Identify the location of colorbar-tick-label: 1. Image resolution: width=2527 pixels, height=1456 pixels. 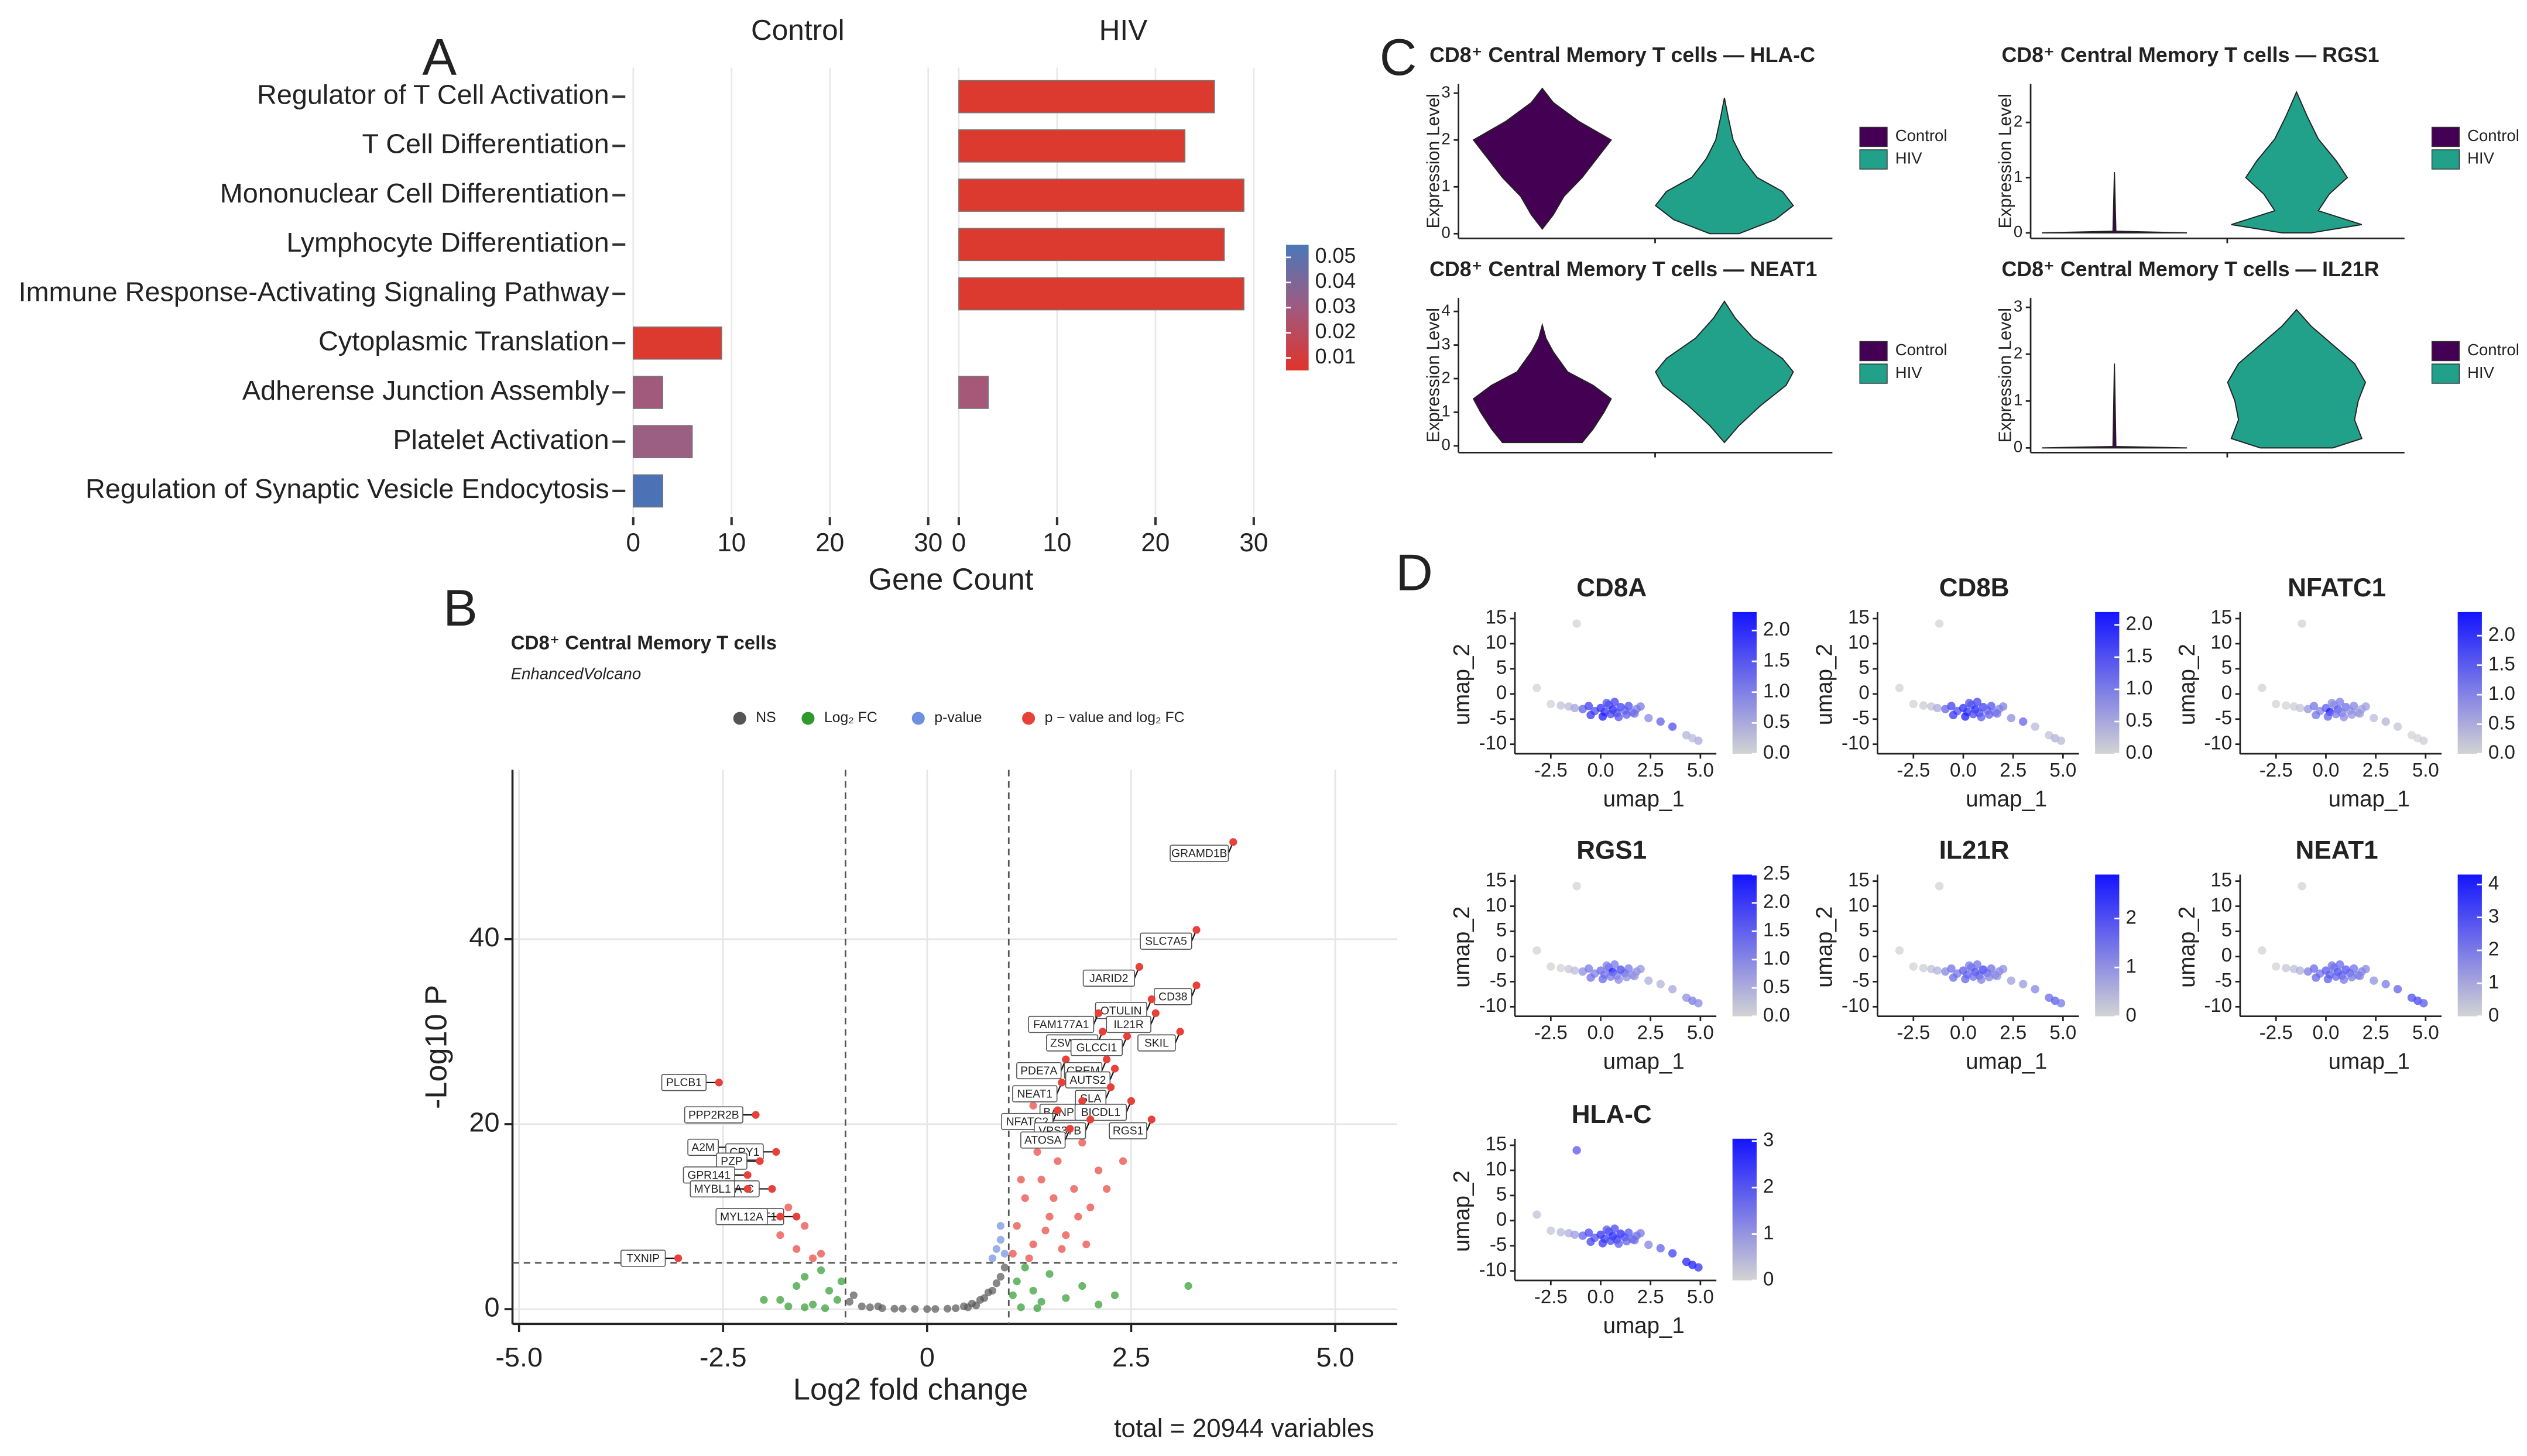
(2130, 966).